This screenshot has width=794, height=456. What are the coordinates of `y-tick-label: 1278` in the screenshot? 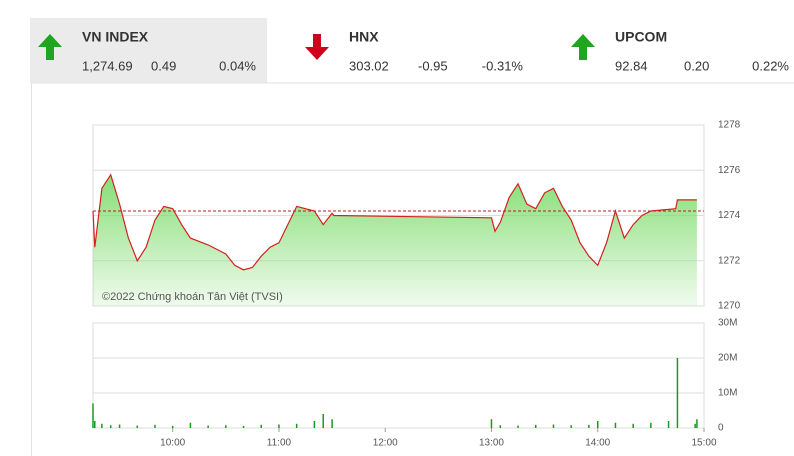 It's located at (729, 125).